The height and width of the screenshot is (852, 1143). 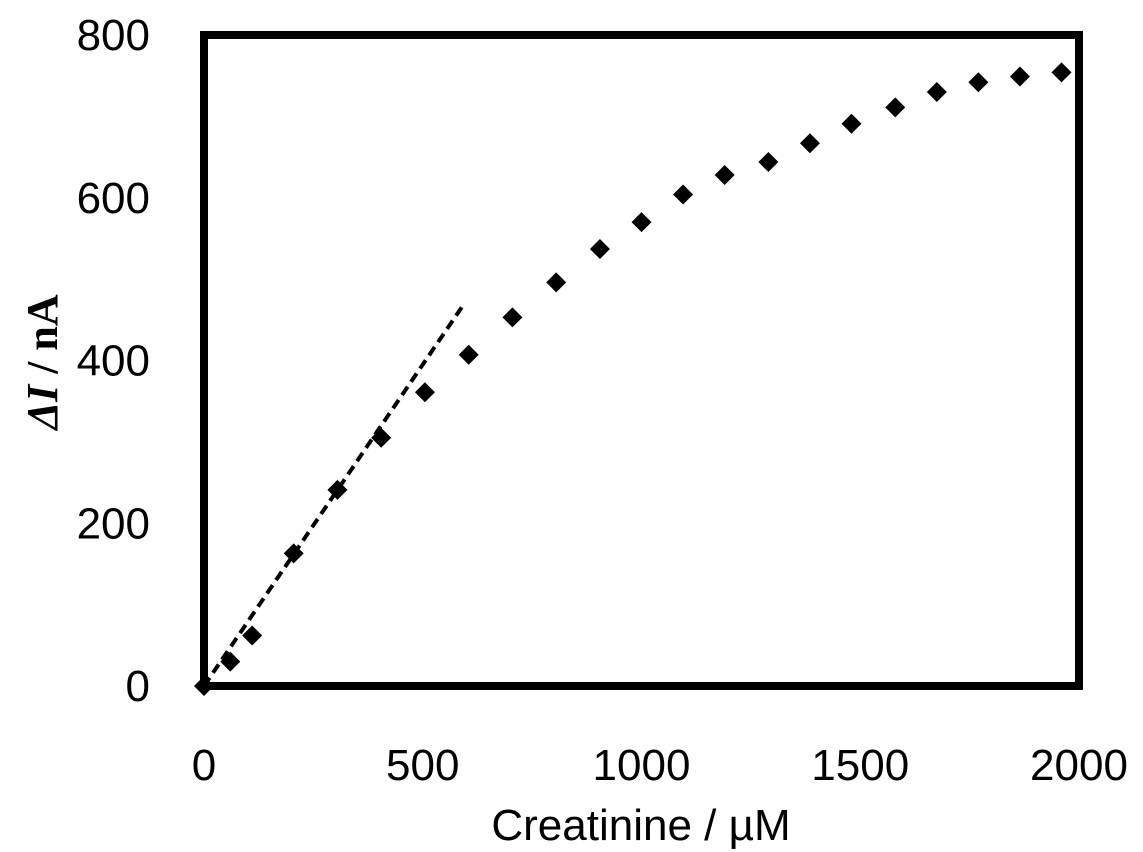 I want to click on y-tick-label: 400, so click(x=113, y=361).